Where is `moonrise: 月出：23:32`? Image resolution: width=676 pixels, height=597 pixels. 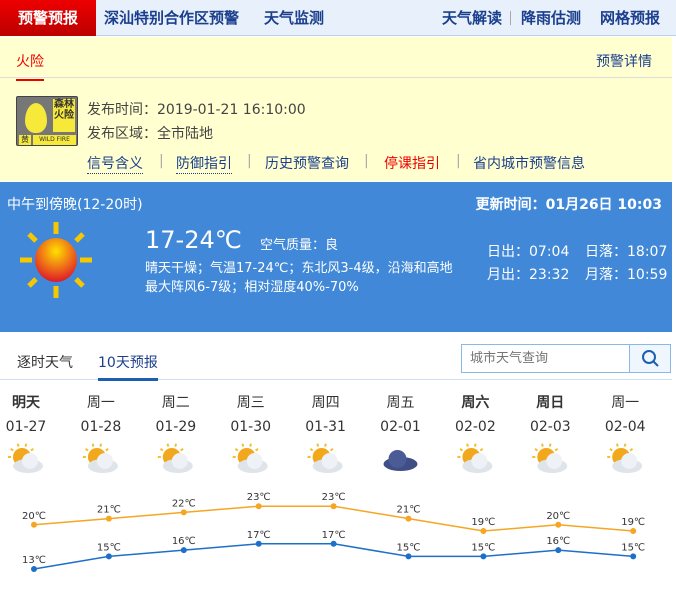 moonrise: 月出：23:32 is located at coordinates (528, 275).